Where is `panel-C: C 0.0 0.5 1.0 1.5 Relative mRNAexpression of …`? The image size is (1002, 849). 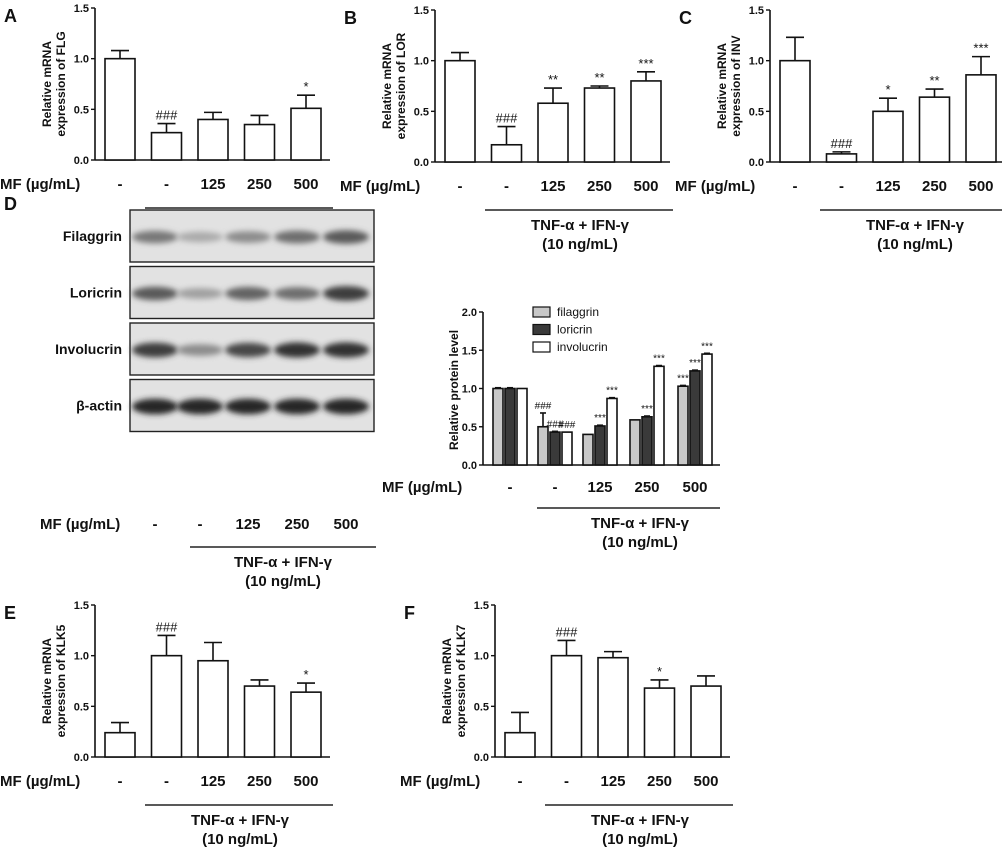
panel-C: C 0.0 0.5 1.0 1.5 Relative mRNAexpression of … is located at coordinates (838, 129).